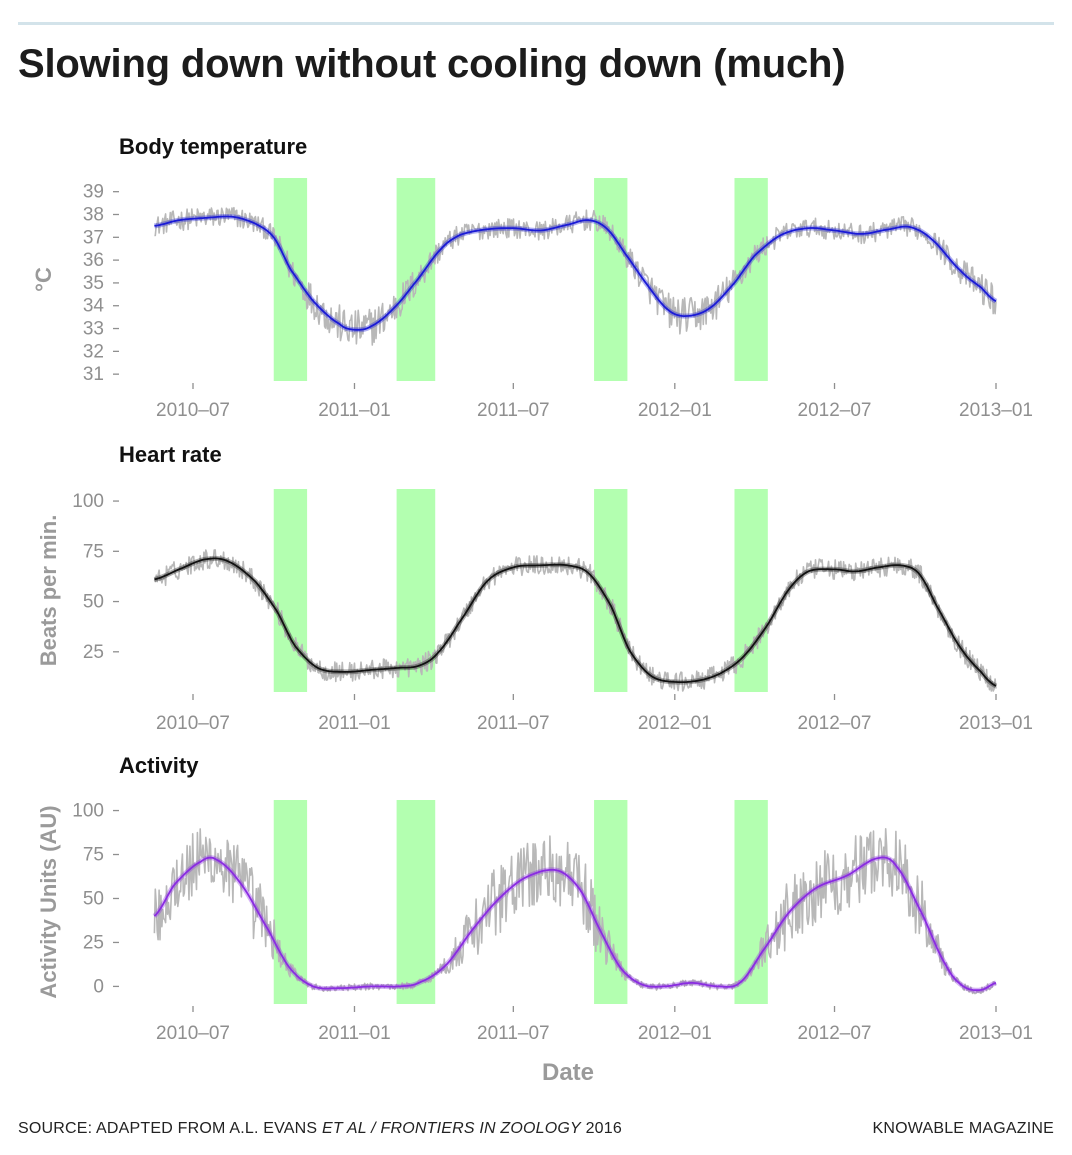  What do you see at coordinates (93, 237) in the screenshot?
I see `y-tick-label: 37` at bounding box center [93, 237].